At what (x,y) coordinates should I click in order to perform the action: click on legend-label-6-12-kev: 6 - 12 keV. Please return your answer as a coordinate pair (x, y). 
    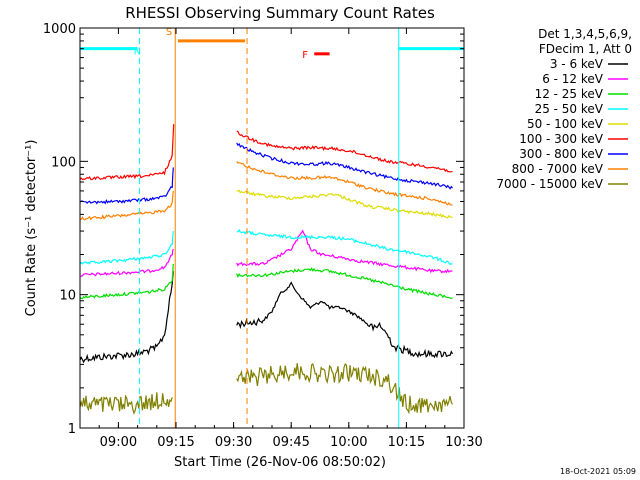
    Looking at the image, I should click on (573, 79).